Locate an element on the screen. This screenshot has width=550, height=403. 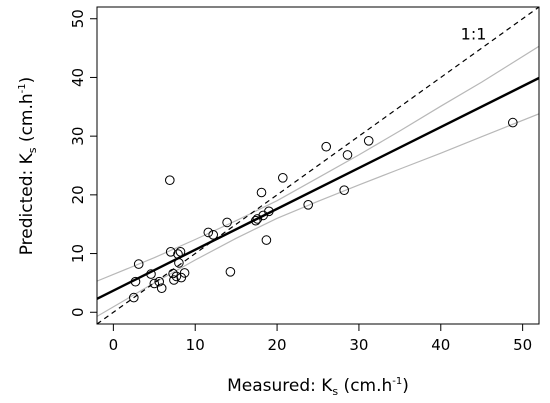
y-tick-label: 10 is located at coordinates (78, 253).